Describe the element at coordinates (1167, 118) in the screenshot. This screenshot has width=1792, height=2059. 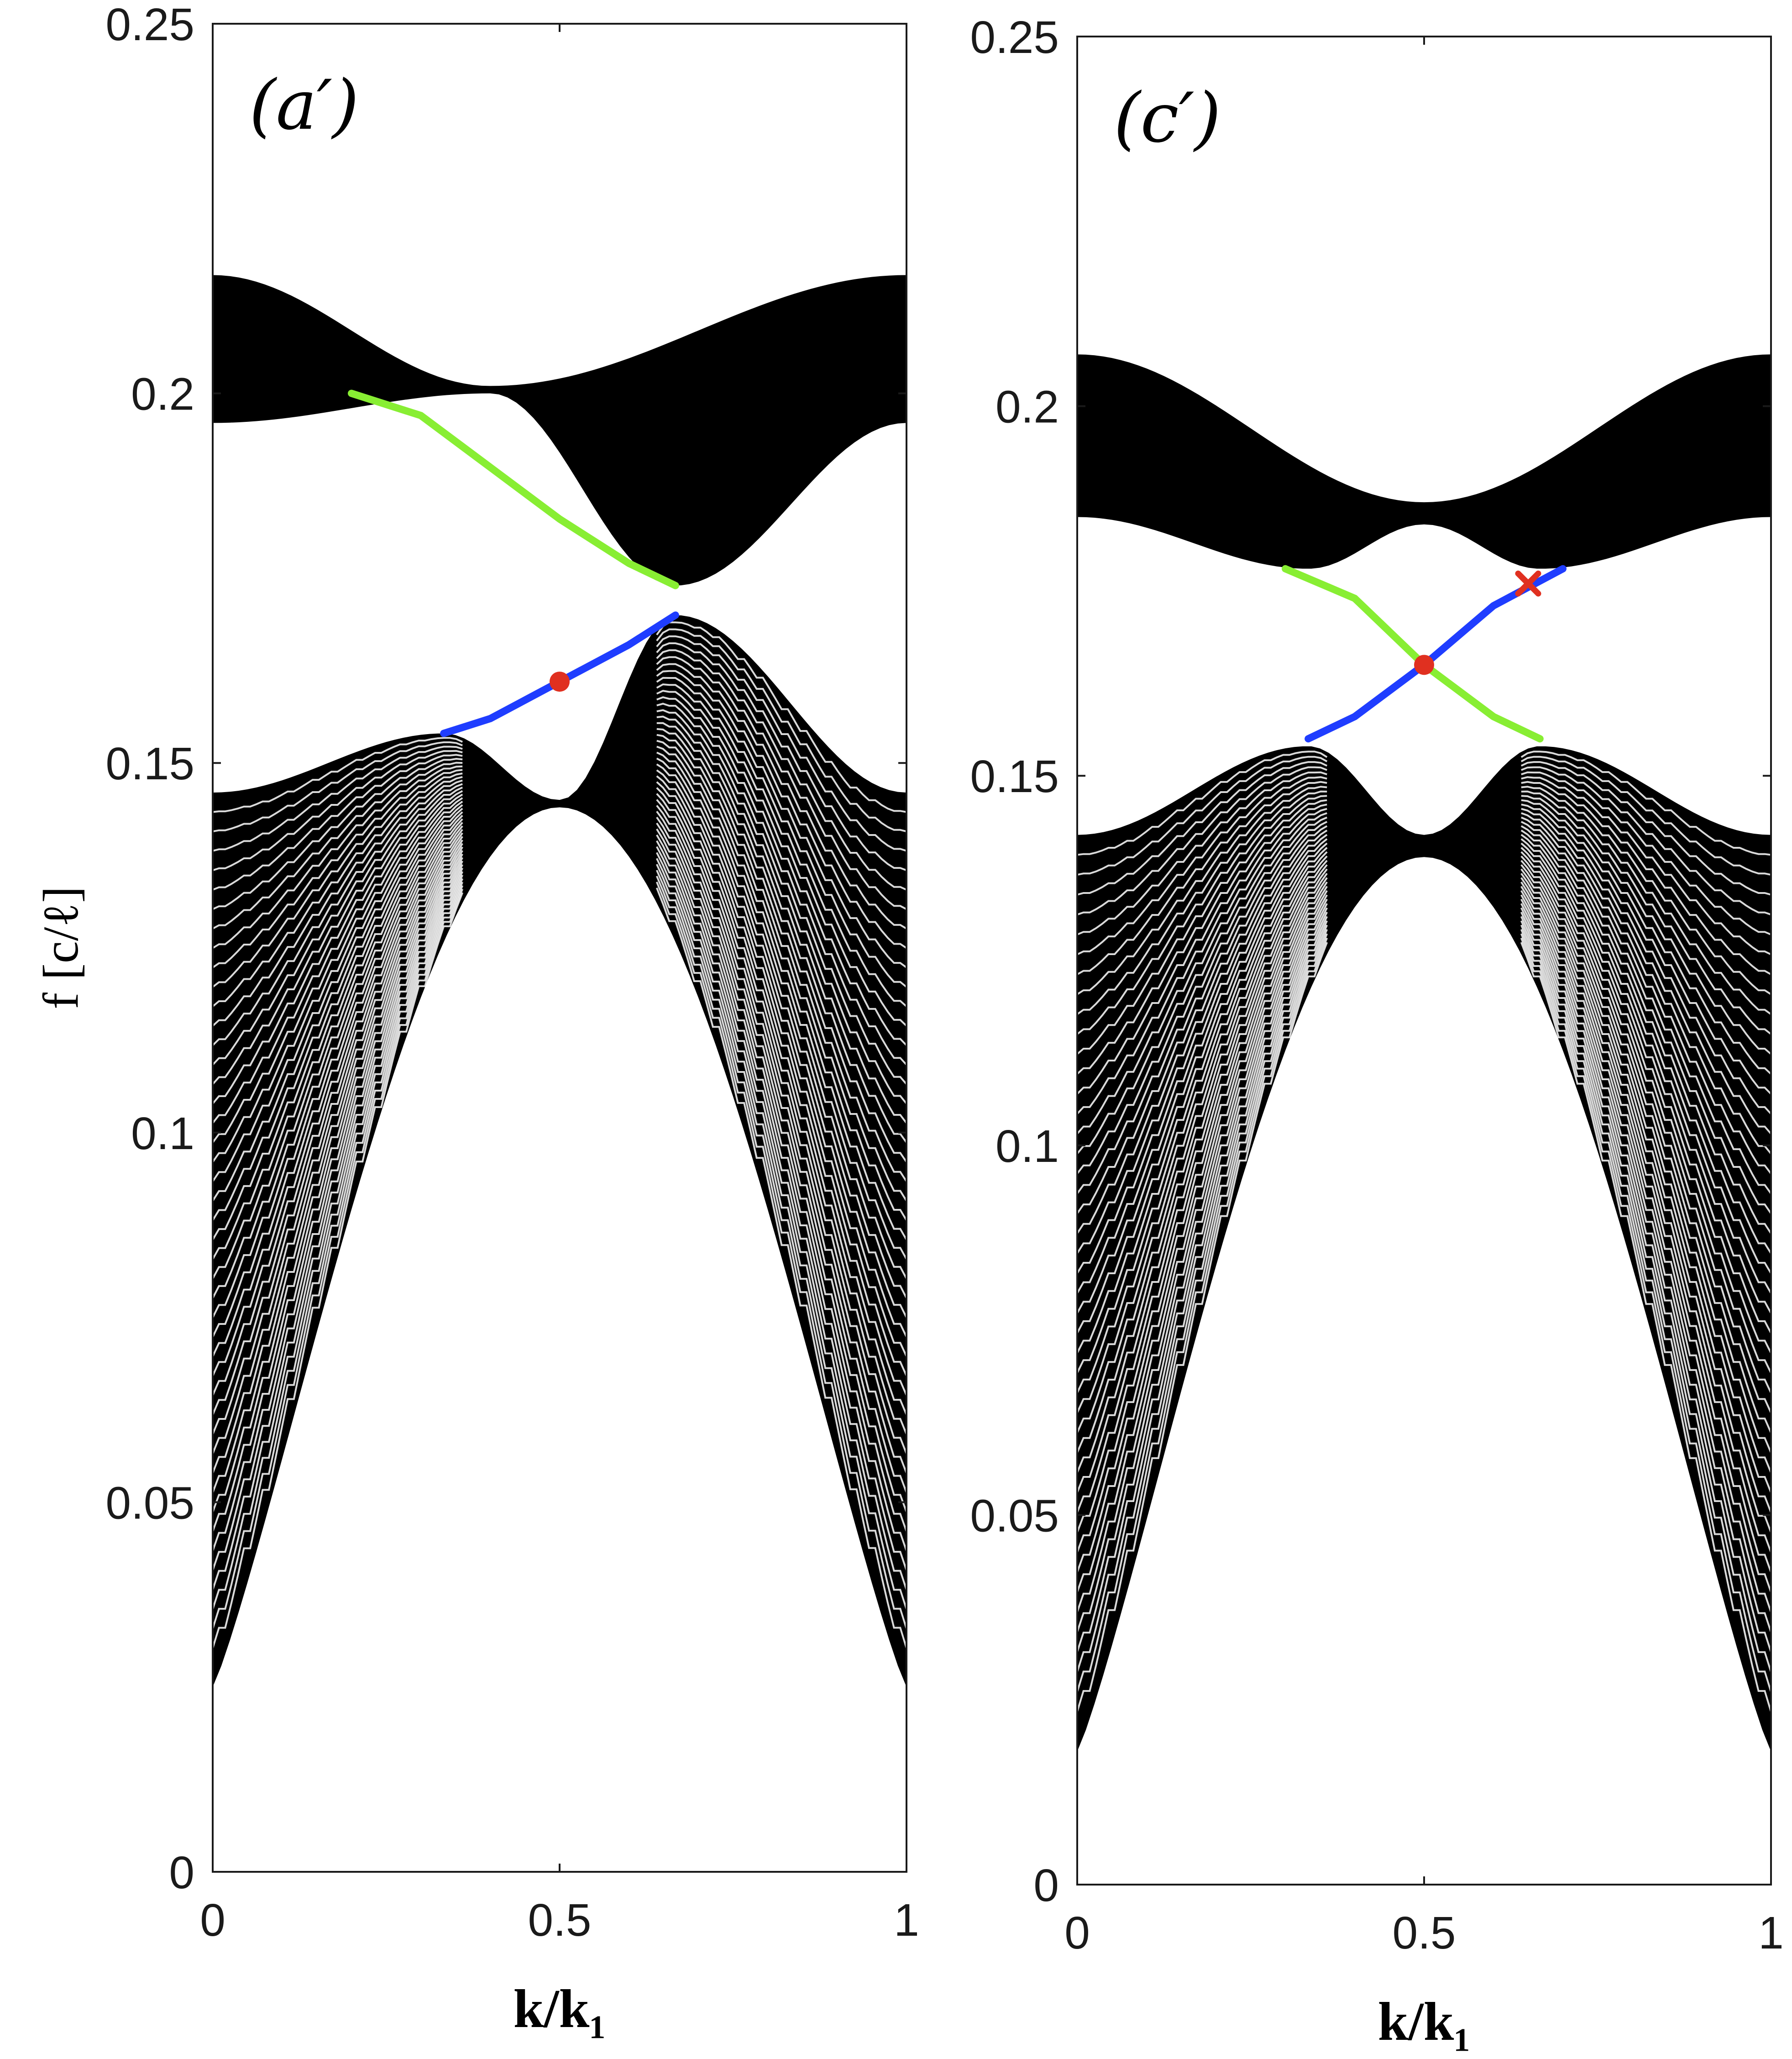
I see `panel-label: (c′)` at that location.